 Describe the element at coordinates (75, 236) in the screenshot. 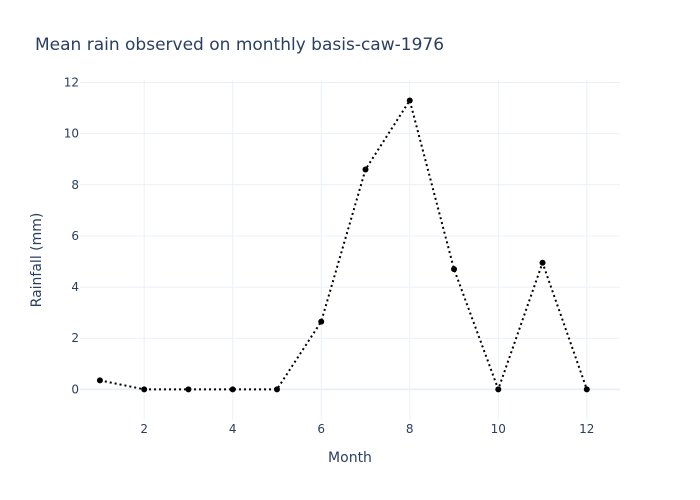

I see `y-tick-label: 6` at that location.